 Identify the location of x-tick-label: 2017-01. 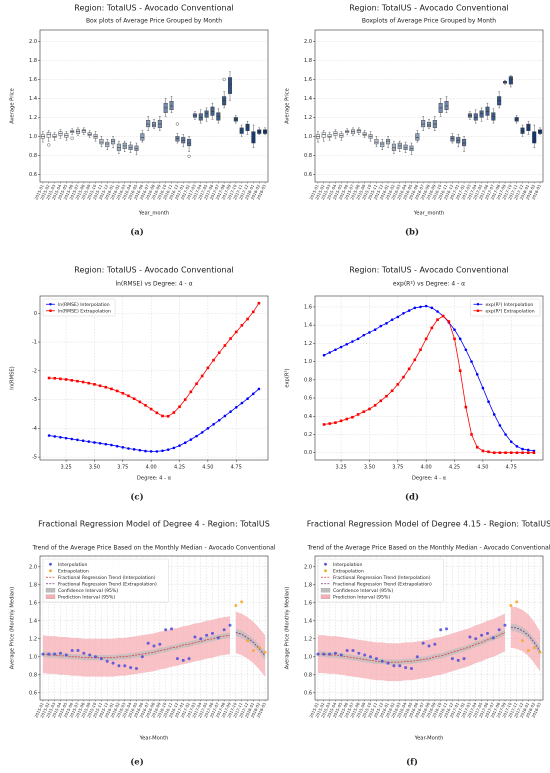
(180, 191).